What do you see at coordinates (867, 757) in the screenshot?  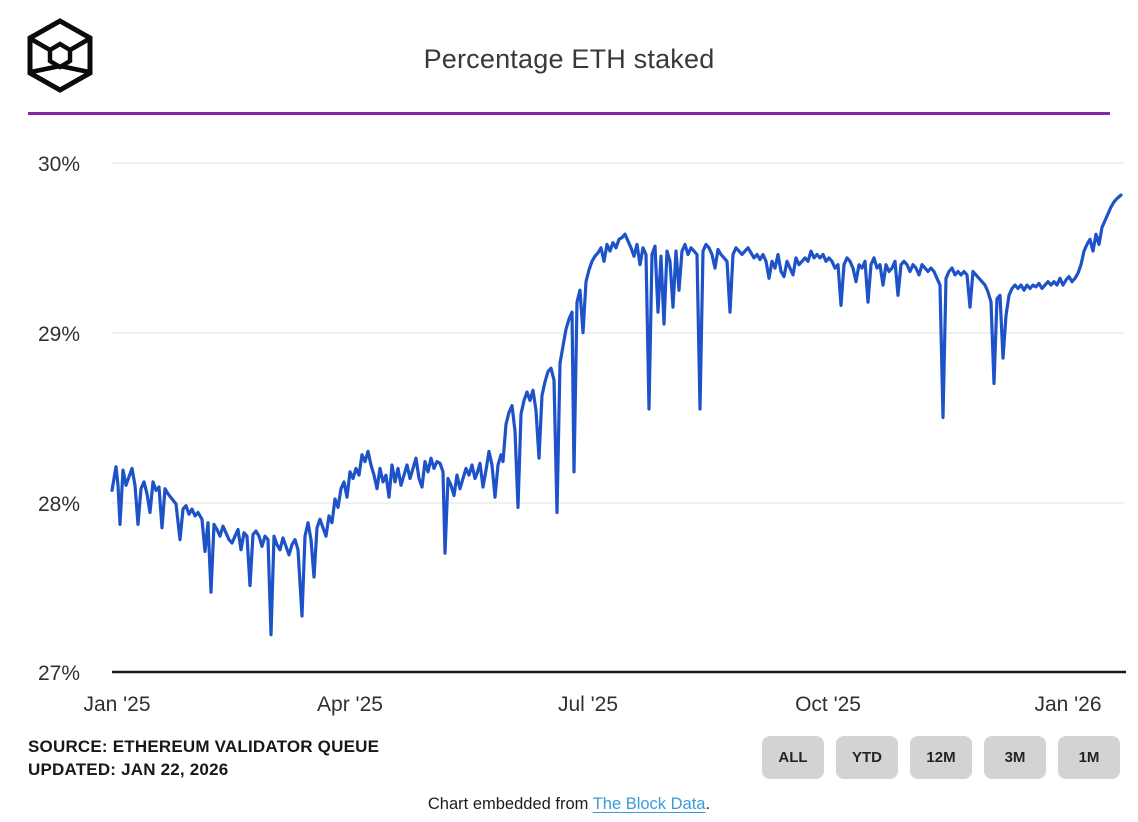 I see `range-button-ytd: YTD` at bounding box center [867, 757].